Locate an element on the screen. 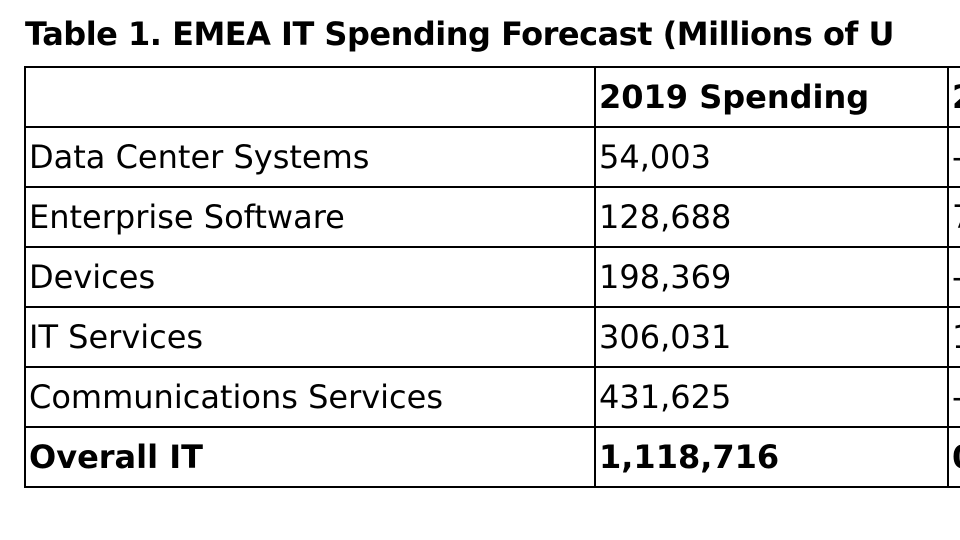 This screenshot has height=540, width=960. table-row: IT Services 306,031 1 is located at coordinates (492, 337).